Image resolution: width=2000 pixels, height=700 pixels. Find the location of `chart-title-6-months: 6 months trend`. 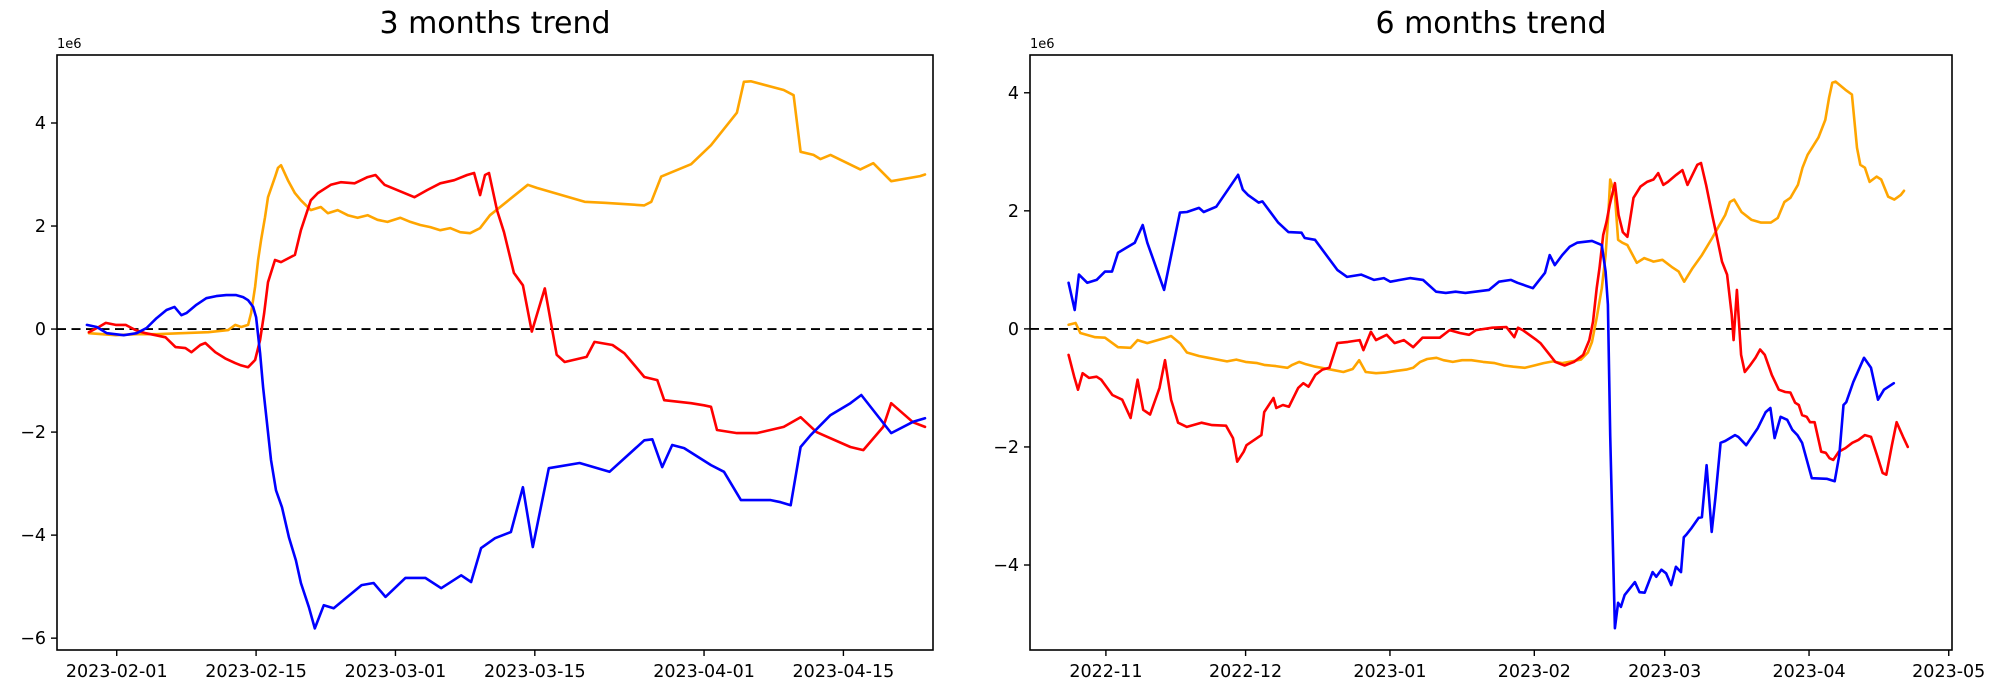

chart-title-6-months: 6 months trend is located at coordinates (1491, 23).